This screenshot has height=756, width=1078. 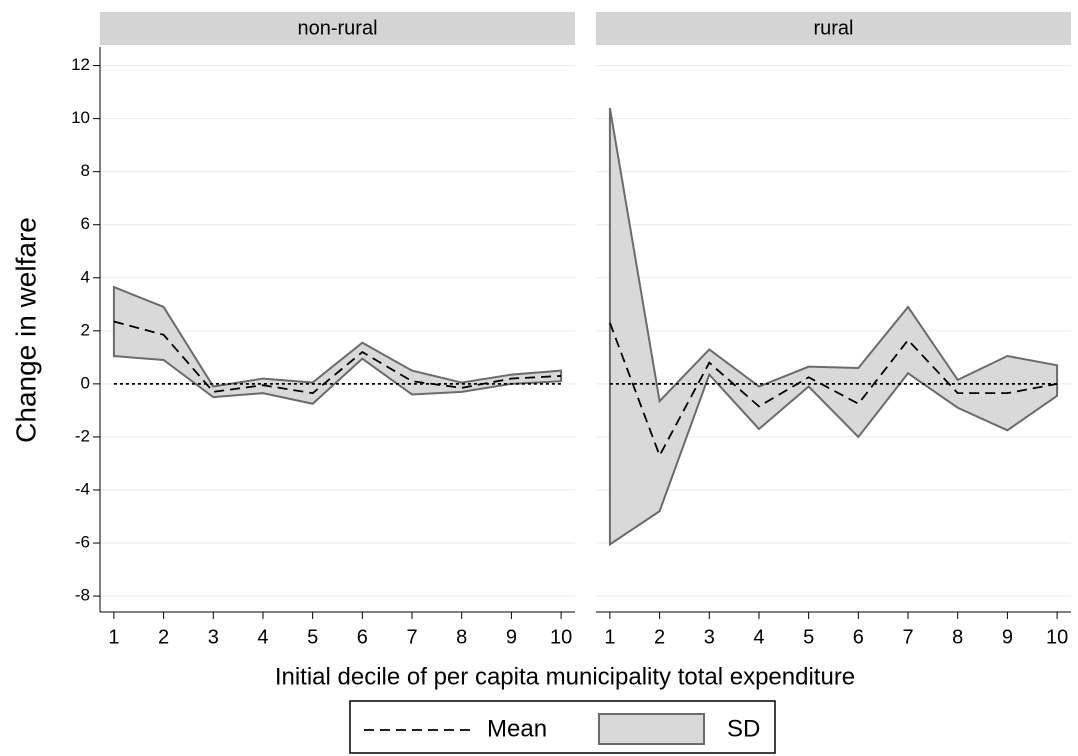 What do you see at coordinates (82, 435) in the screenshot?
I see `y-tick-label: -2` at bounding box center [82, 435].